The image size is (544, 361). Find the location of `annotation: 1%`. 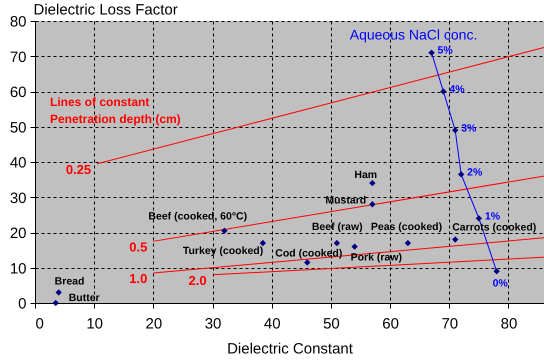

annotation: 1% is located at coordinates (492, 216).